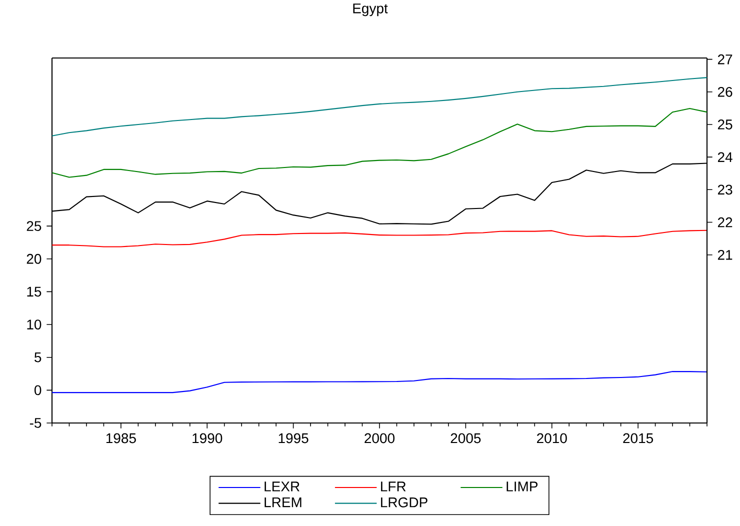 The height and width of the screenshot is (526, 740). Describe the element at coordinates (283, 502) in the screenshot. I see `legend-label: LREM` at that location.